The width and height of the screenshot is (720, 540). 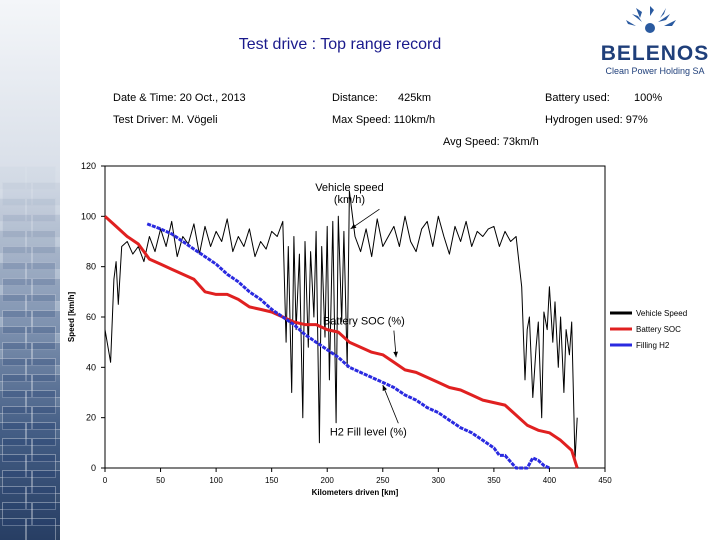 I want to click on logo-name: BELENOS, so click(x=655, y=53).